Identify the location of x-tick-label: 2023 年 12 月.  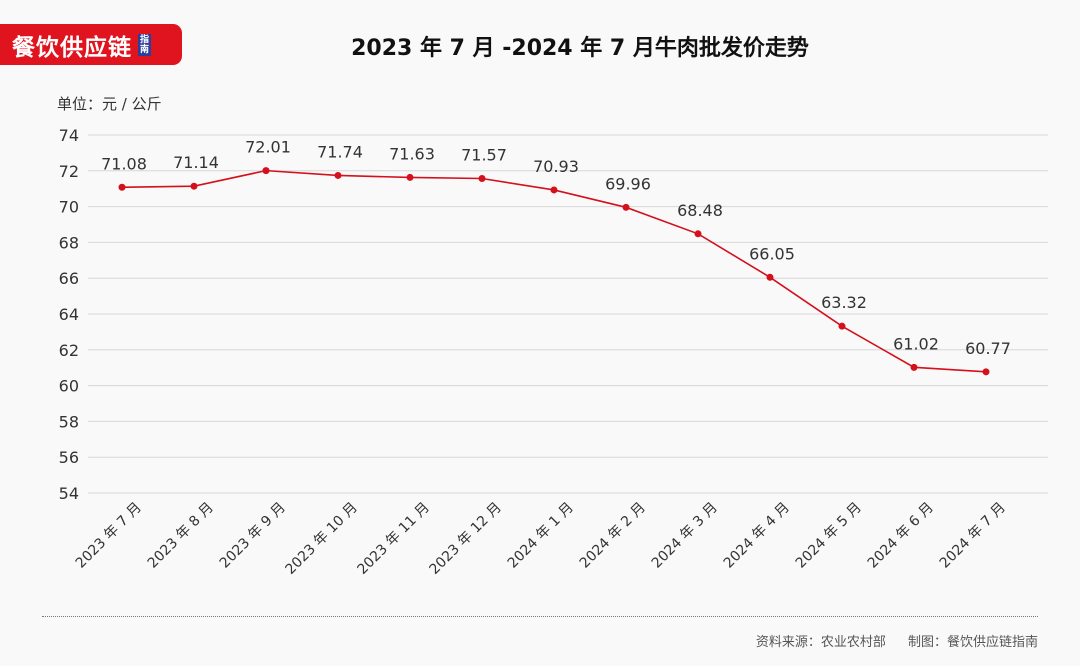
(465, 539).